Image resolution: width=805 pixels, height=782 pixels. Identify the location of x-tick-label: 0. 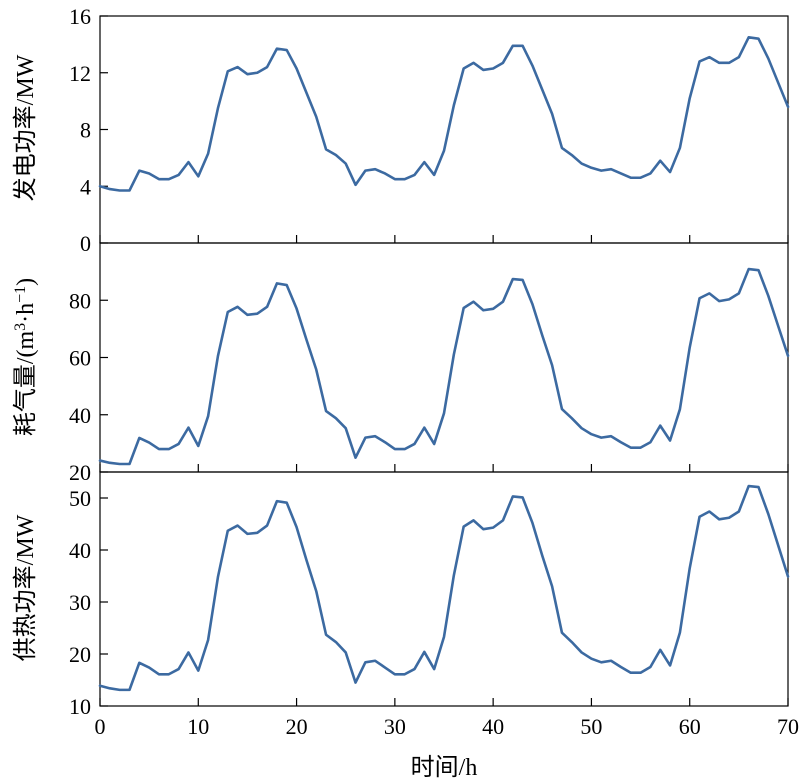
(100, 726).